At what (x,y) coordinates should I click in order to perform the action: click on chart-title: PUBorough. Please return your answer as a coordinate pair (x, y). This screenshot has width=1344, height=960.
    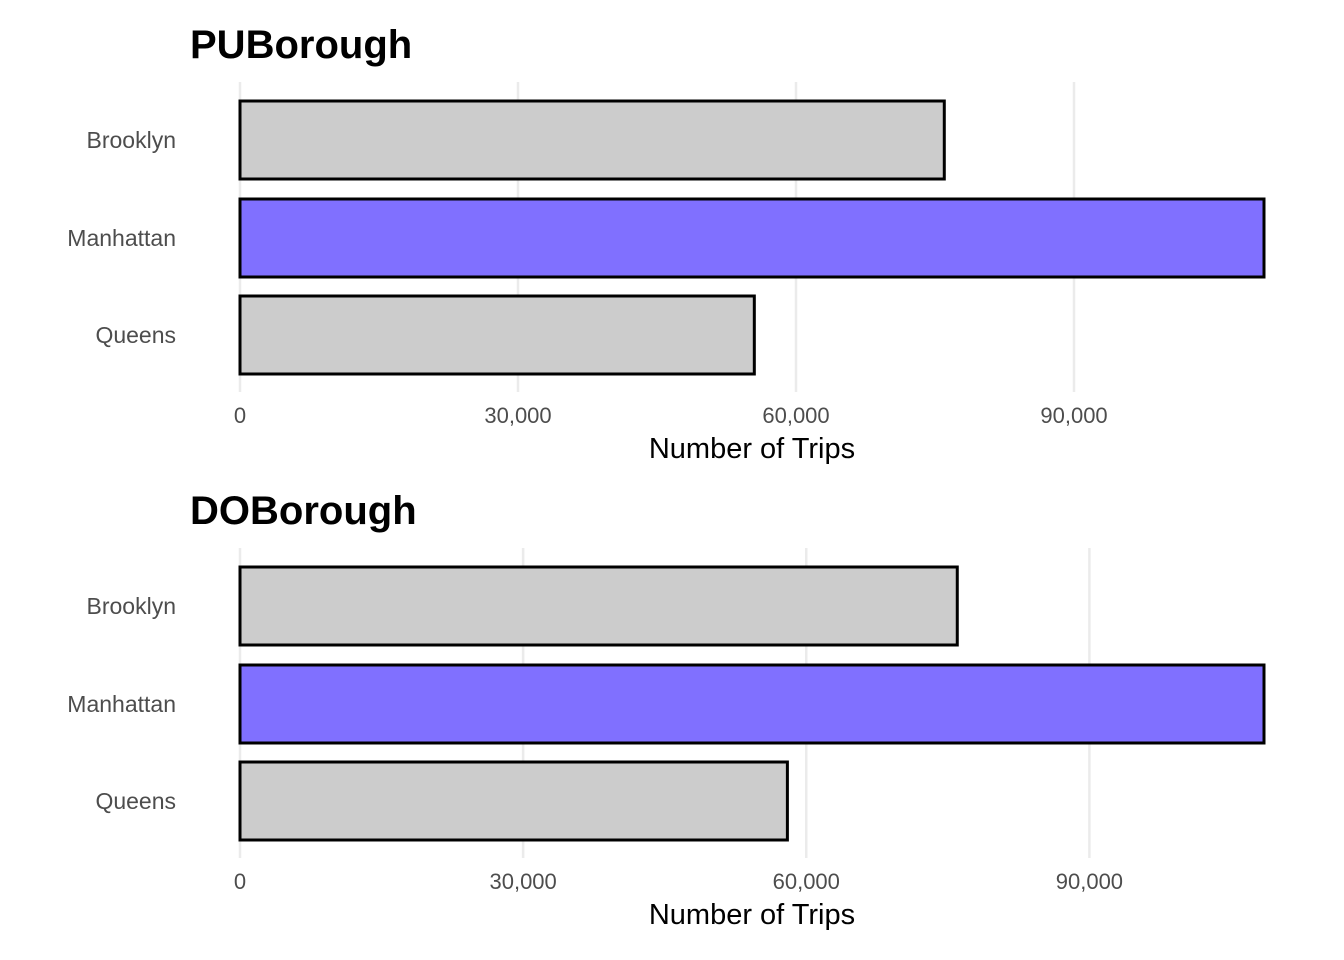
    Looking at the image, I should click on (301, 45).